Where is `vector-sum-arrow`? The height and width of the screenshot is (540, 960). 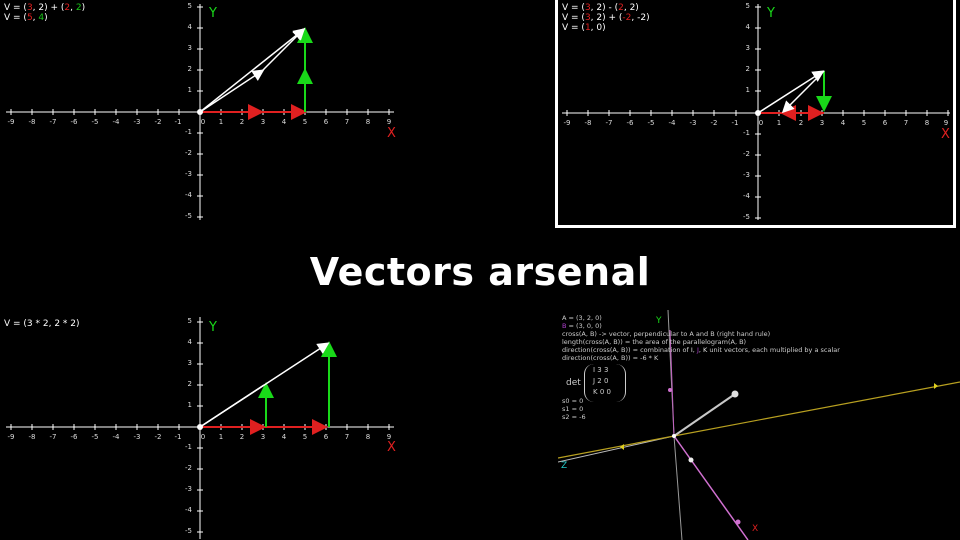 vector-sum-arrow is located at coordinates (252, 70).